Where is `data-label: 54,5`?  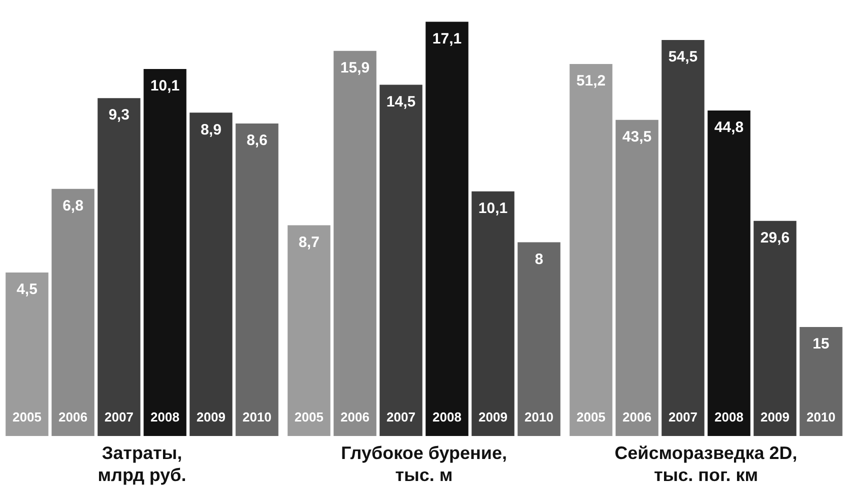
data-label: 54,5 is located at coordinates (683, 57).